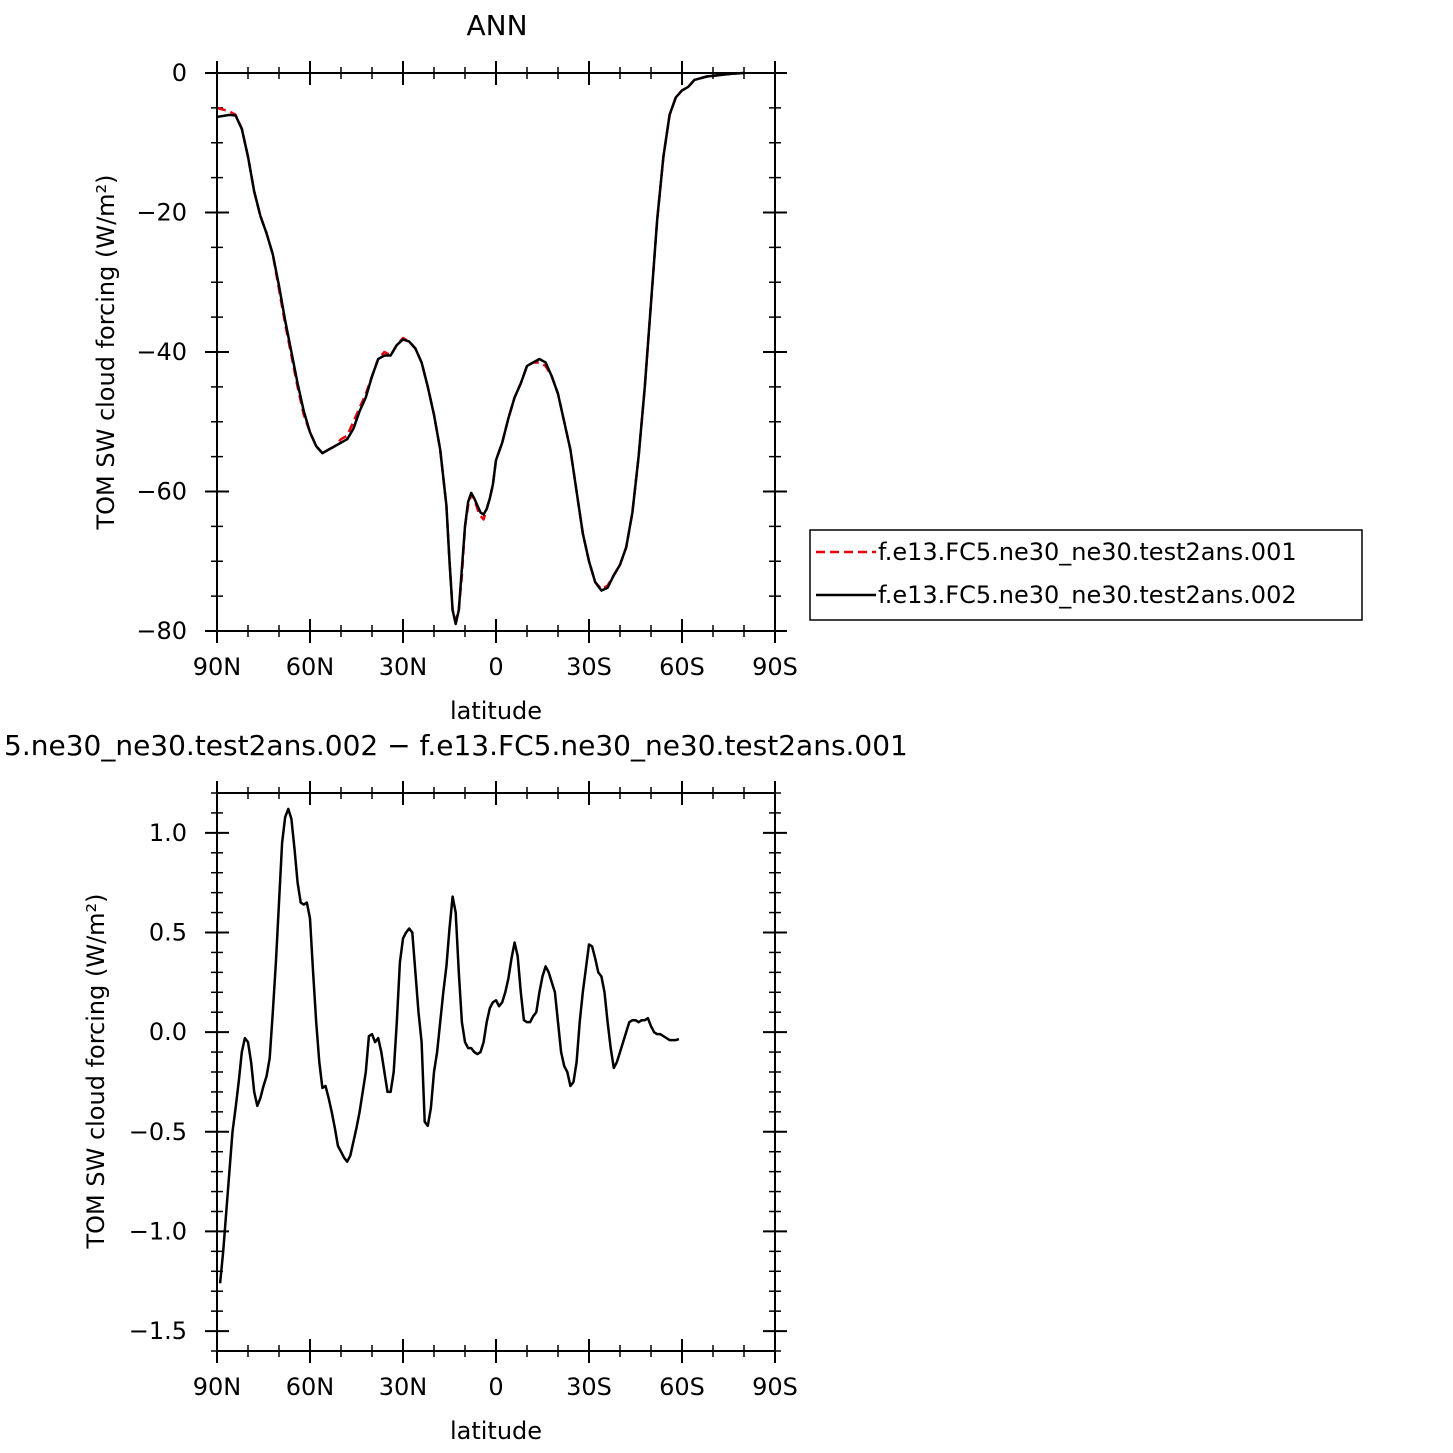 This screenshot has width=1453, height=1453. I want to click on bottom-x-tick-label: 0, so click(495, 1387).